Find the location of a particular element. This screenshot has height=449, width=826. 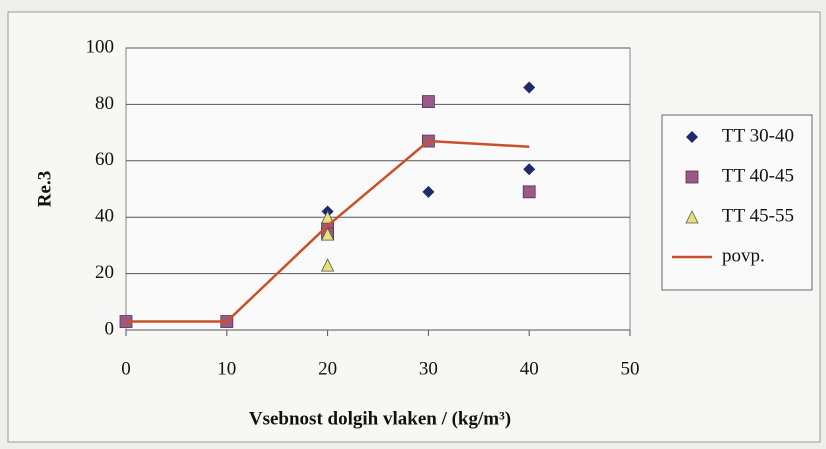

x-tick-label: 20 is located at coordinates (327, 368).